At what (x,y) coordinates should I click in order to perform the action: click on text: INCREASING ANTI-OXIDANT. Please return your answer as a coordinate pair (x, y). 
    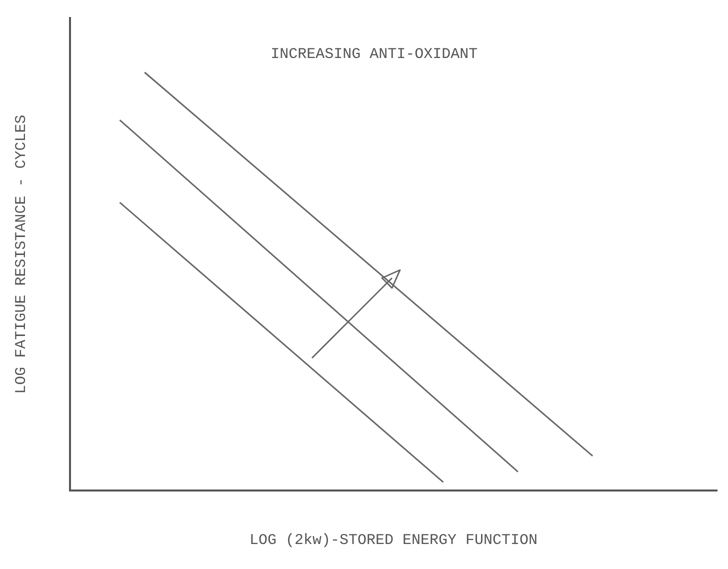
    Looking at the image, I should click on (374, 54).